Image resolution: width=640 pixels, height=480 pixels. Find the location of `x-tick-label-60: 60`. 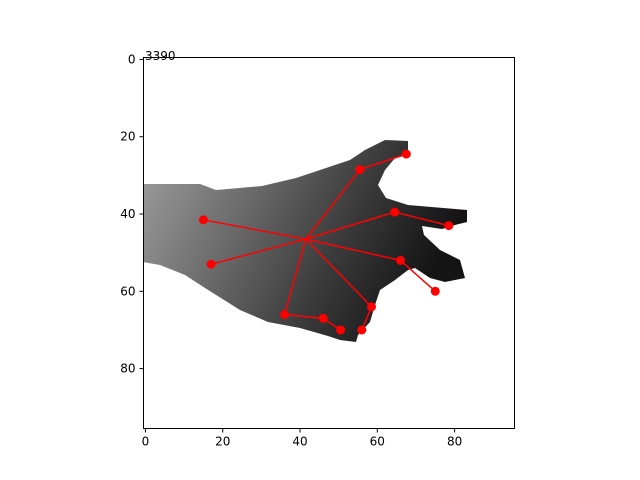

x-tick-label-60: 60 is located at coordinates (377, 442).